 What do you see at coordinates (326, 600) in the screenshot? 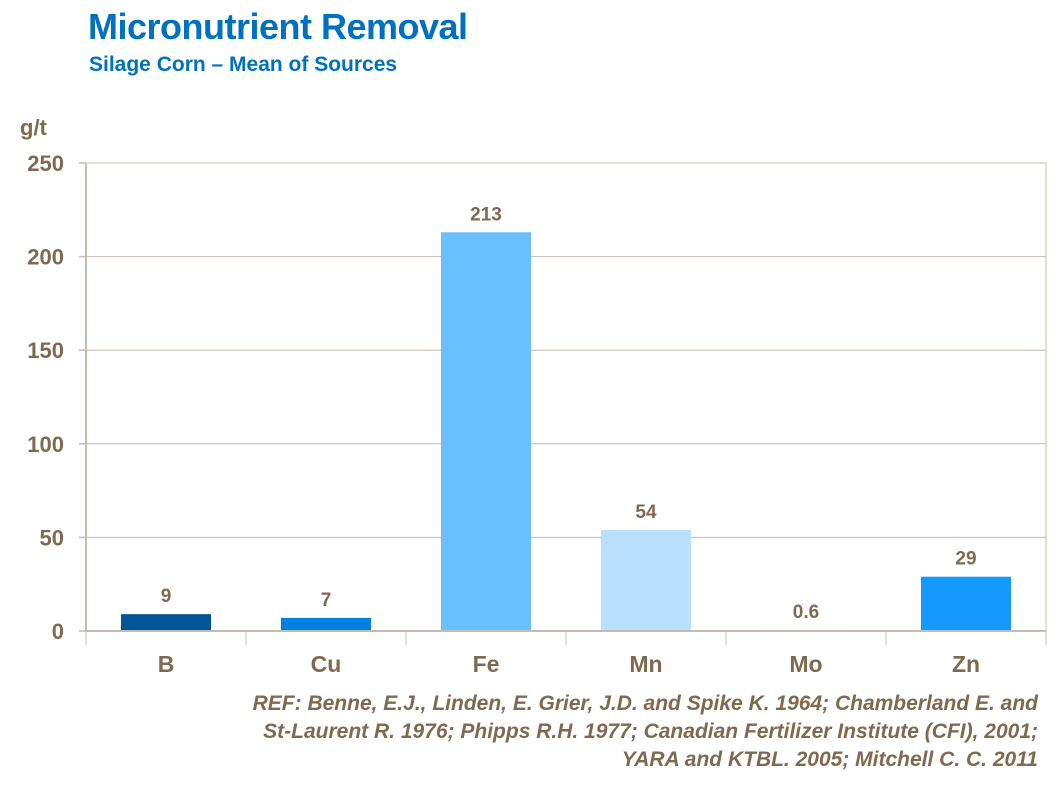
I see `data-label: 7` at bounding box center [326, 600].